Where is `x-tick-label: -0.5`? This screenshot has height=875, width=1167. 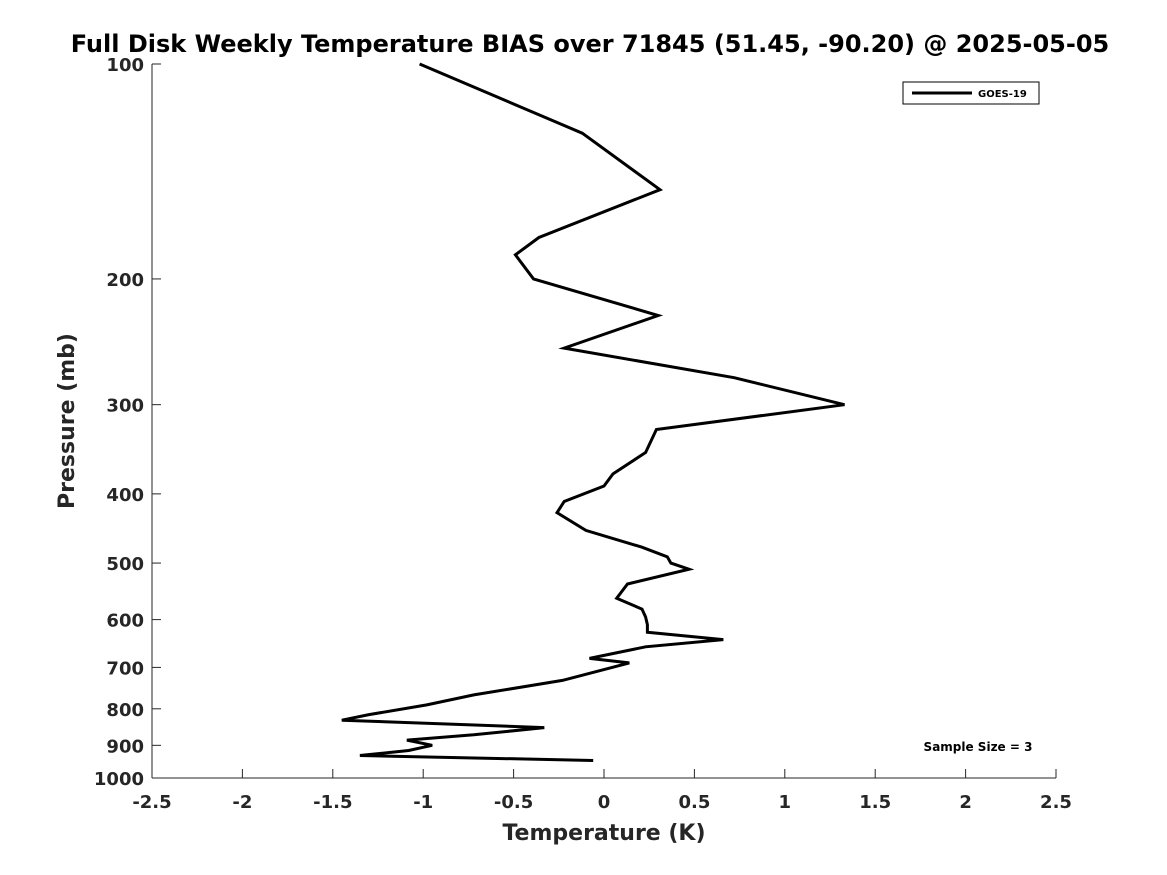
x-tick-label: -0.5 is located at coordinates (513, 802).